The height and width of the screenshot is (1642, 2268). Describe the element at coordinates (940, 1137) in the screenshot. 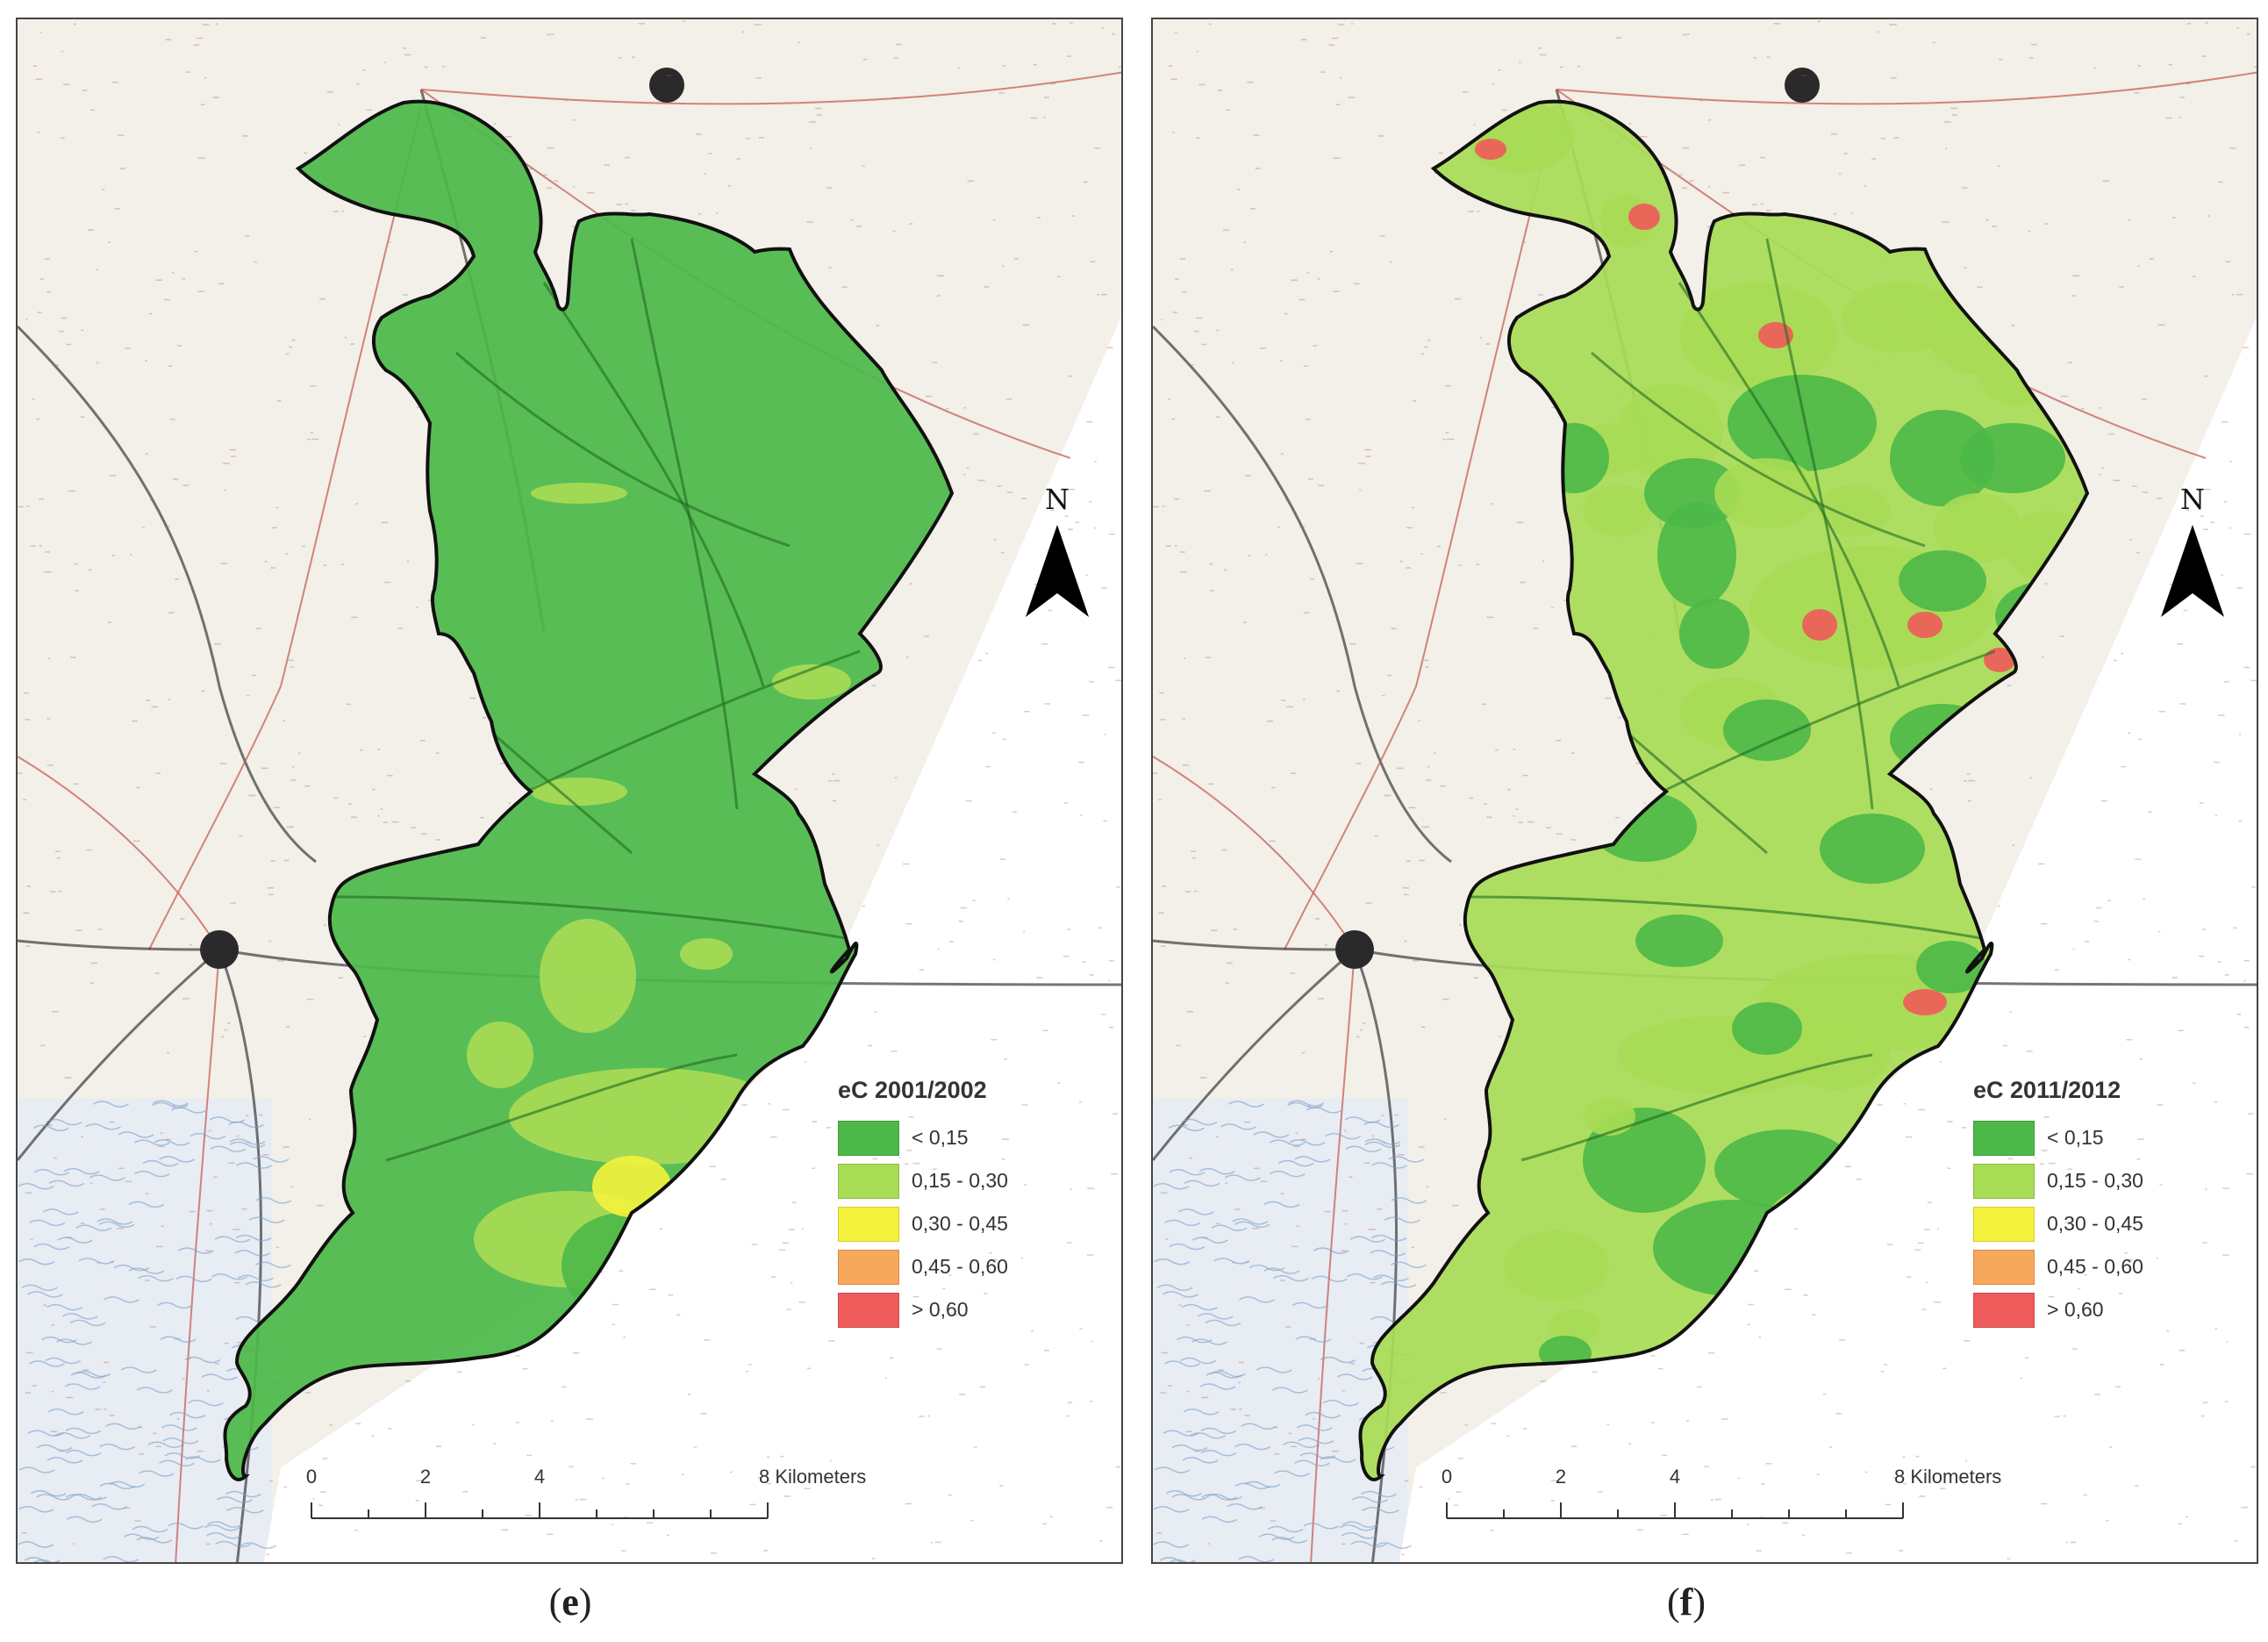

I see `legend-label: < 0,15` at that location.